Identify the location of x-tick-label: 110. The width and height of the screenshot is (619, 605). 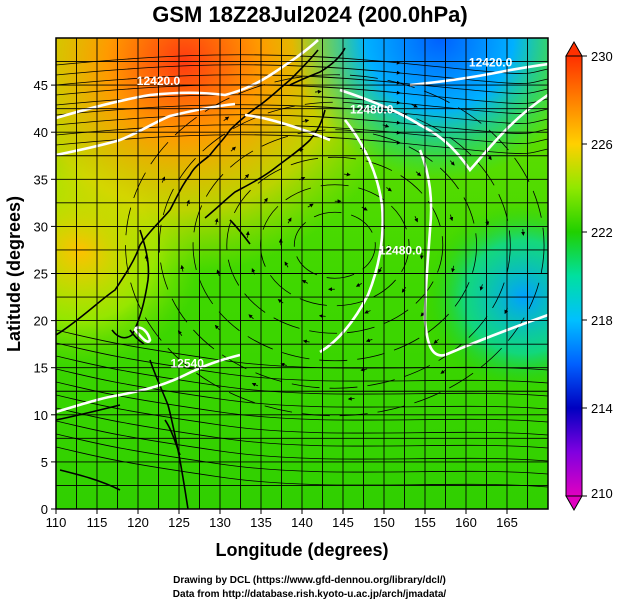
(56, 522).